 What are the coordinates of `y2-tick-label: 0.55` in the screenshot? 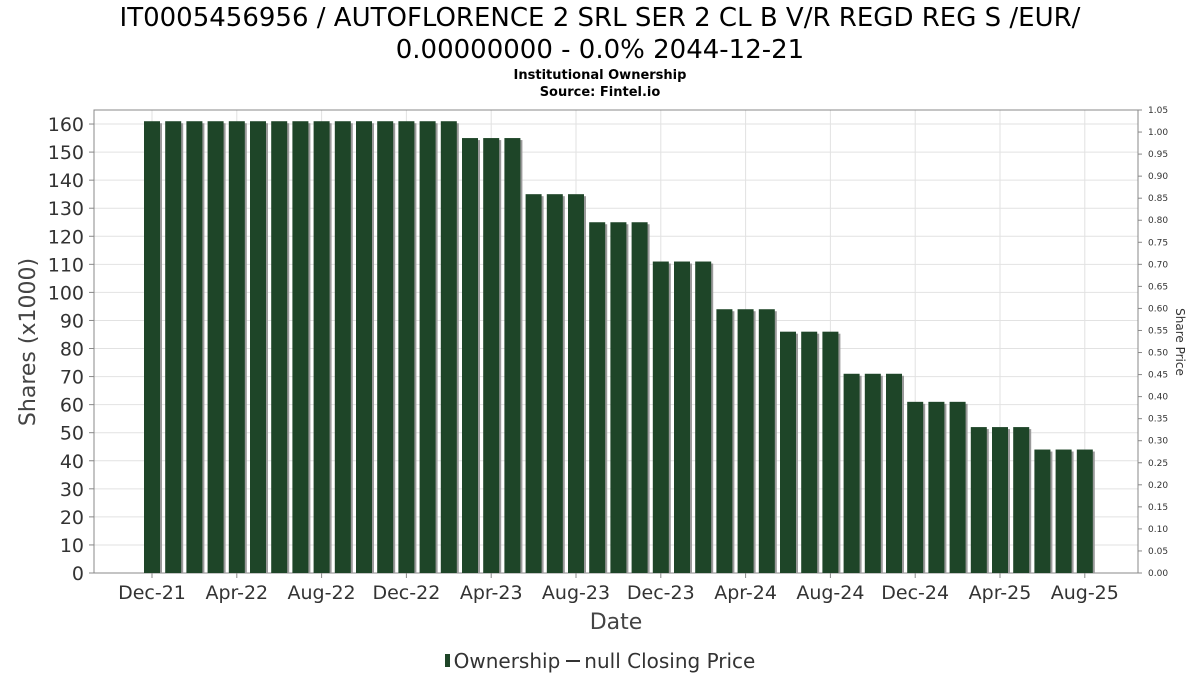 It's located at (1158, 331).